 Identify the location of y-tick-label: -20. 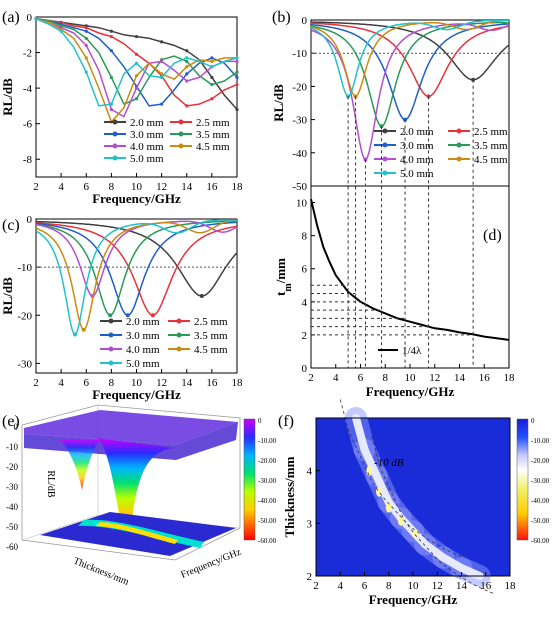
(299, 87).